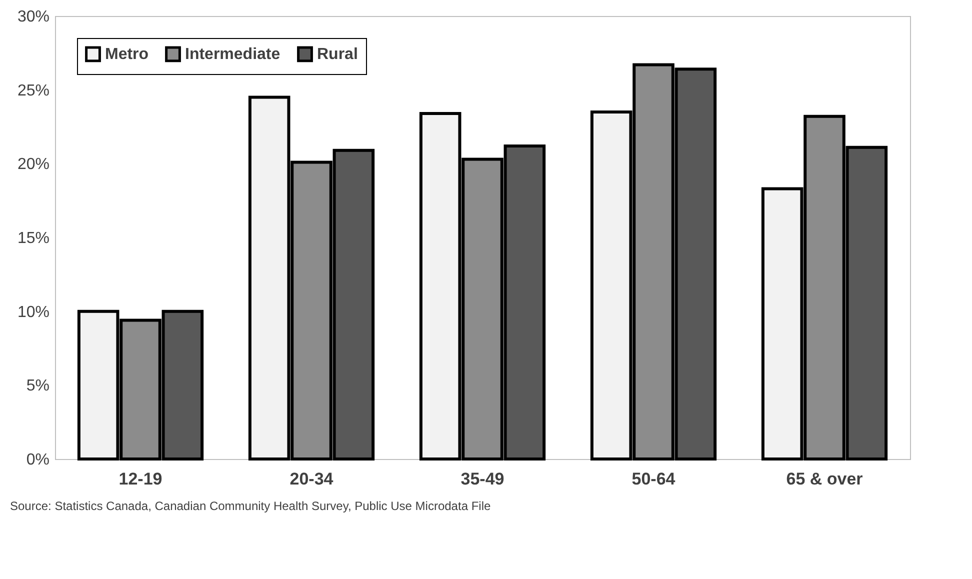 The width and height of the screenshot is (972, 579). Describe the element at coordinates (33, 165) in the screenshot. I see `y-tick-label: 20%` at that location.